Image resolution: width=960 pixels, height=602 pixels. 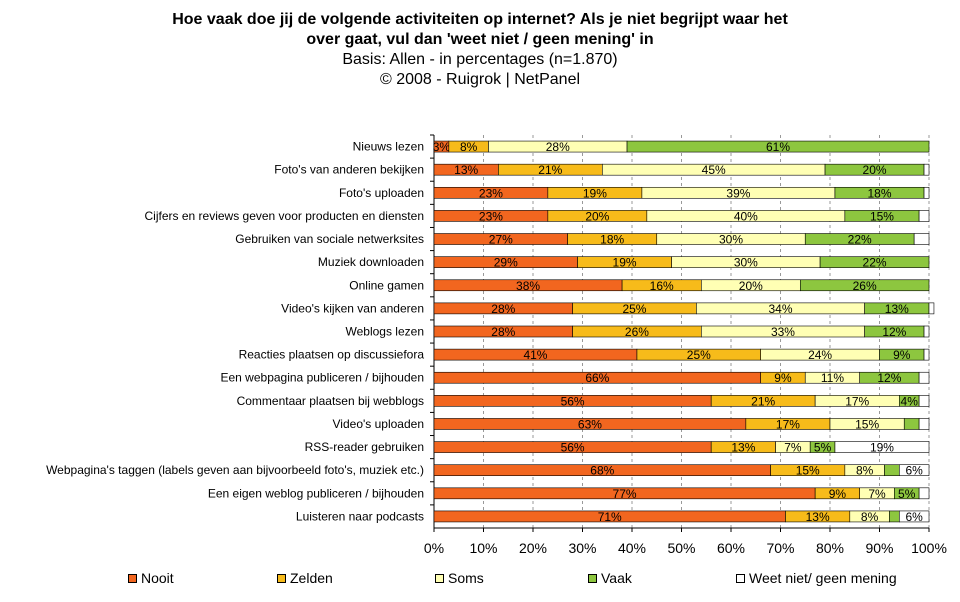 What do you see at coordinates (910, 401) in the screenshot?
I see `data-label: 4%` at bounding box center [910, 401].